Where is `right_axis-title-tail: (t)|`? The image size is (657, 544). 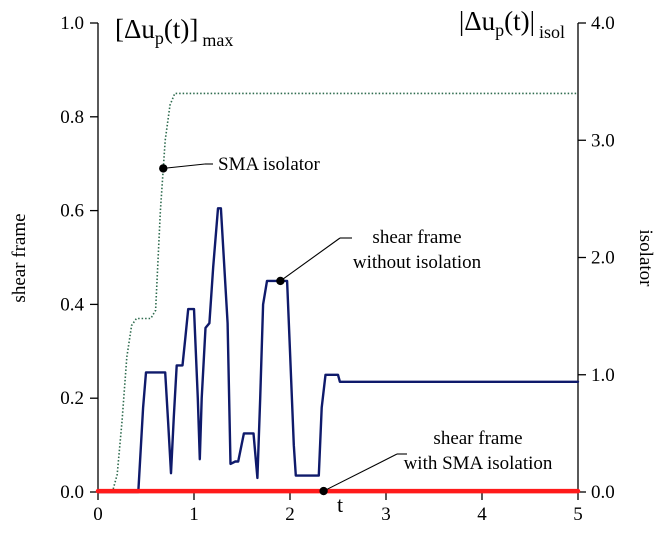
right_axis-title-tail: (t)| is located at coordinates (519, 21).